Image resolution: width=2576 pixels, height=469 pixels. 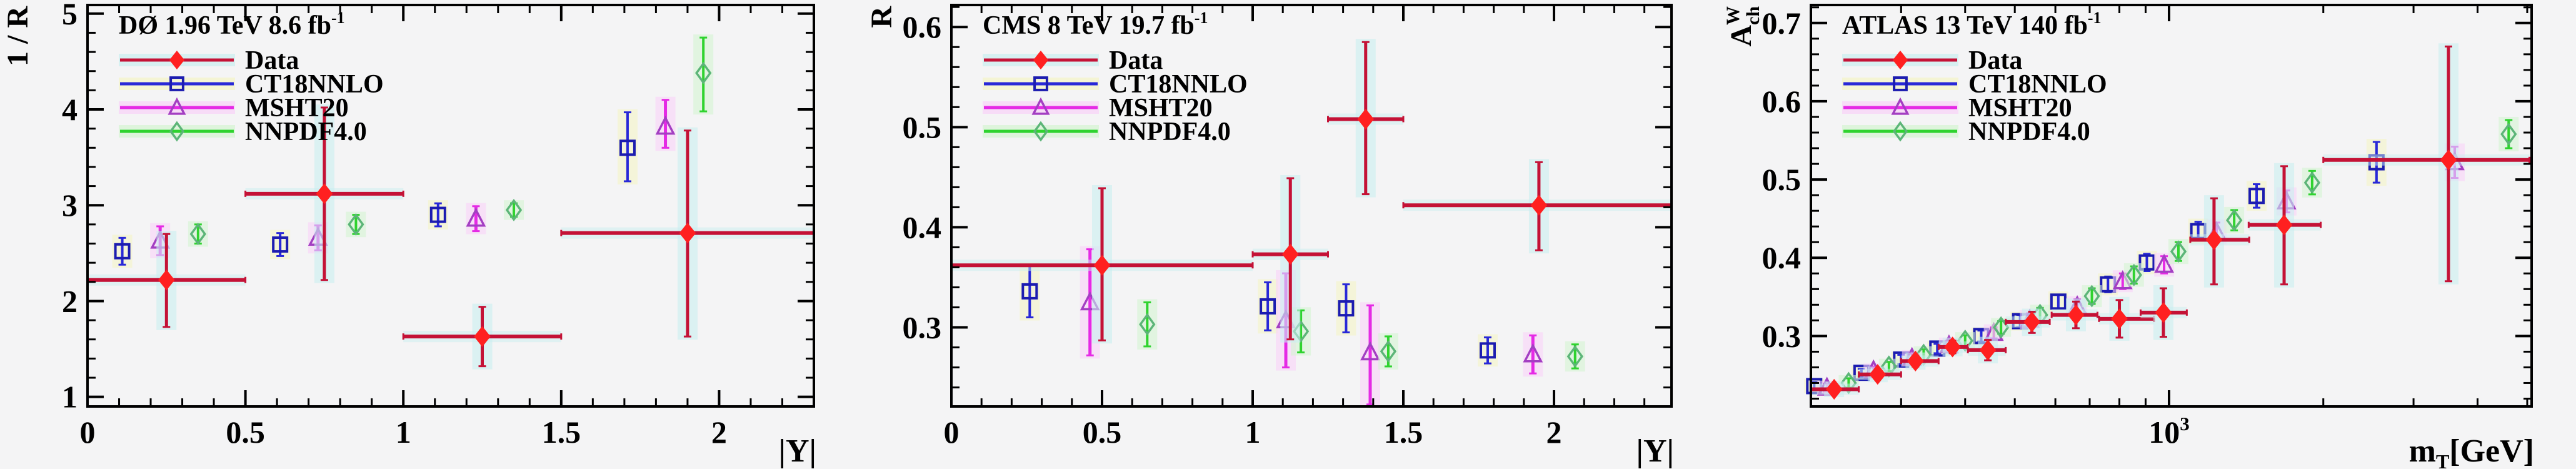 What do you see at coordinates (1782, 23) in the screenshot?
I see `y-tick-label: 0.7` at bounding box center [1782, 23].